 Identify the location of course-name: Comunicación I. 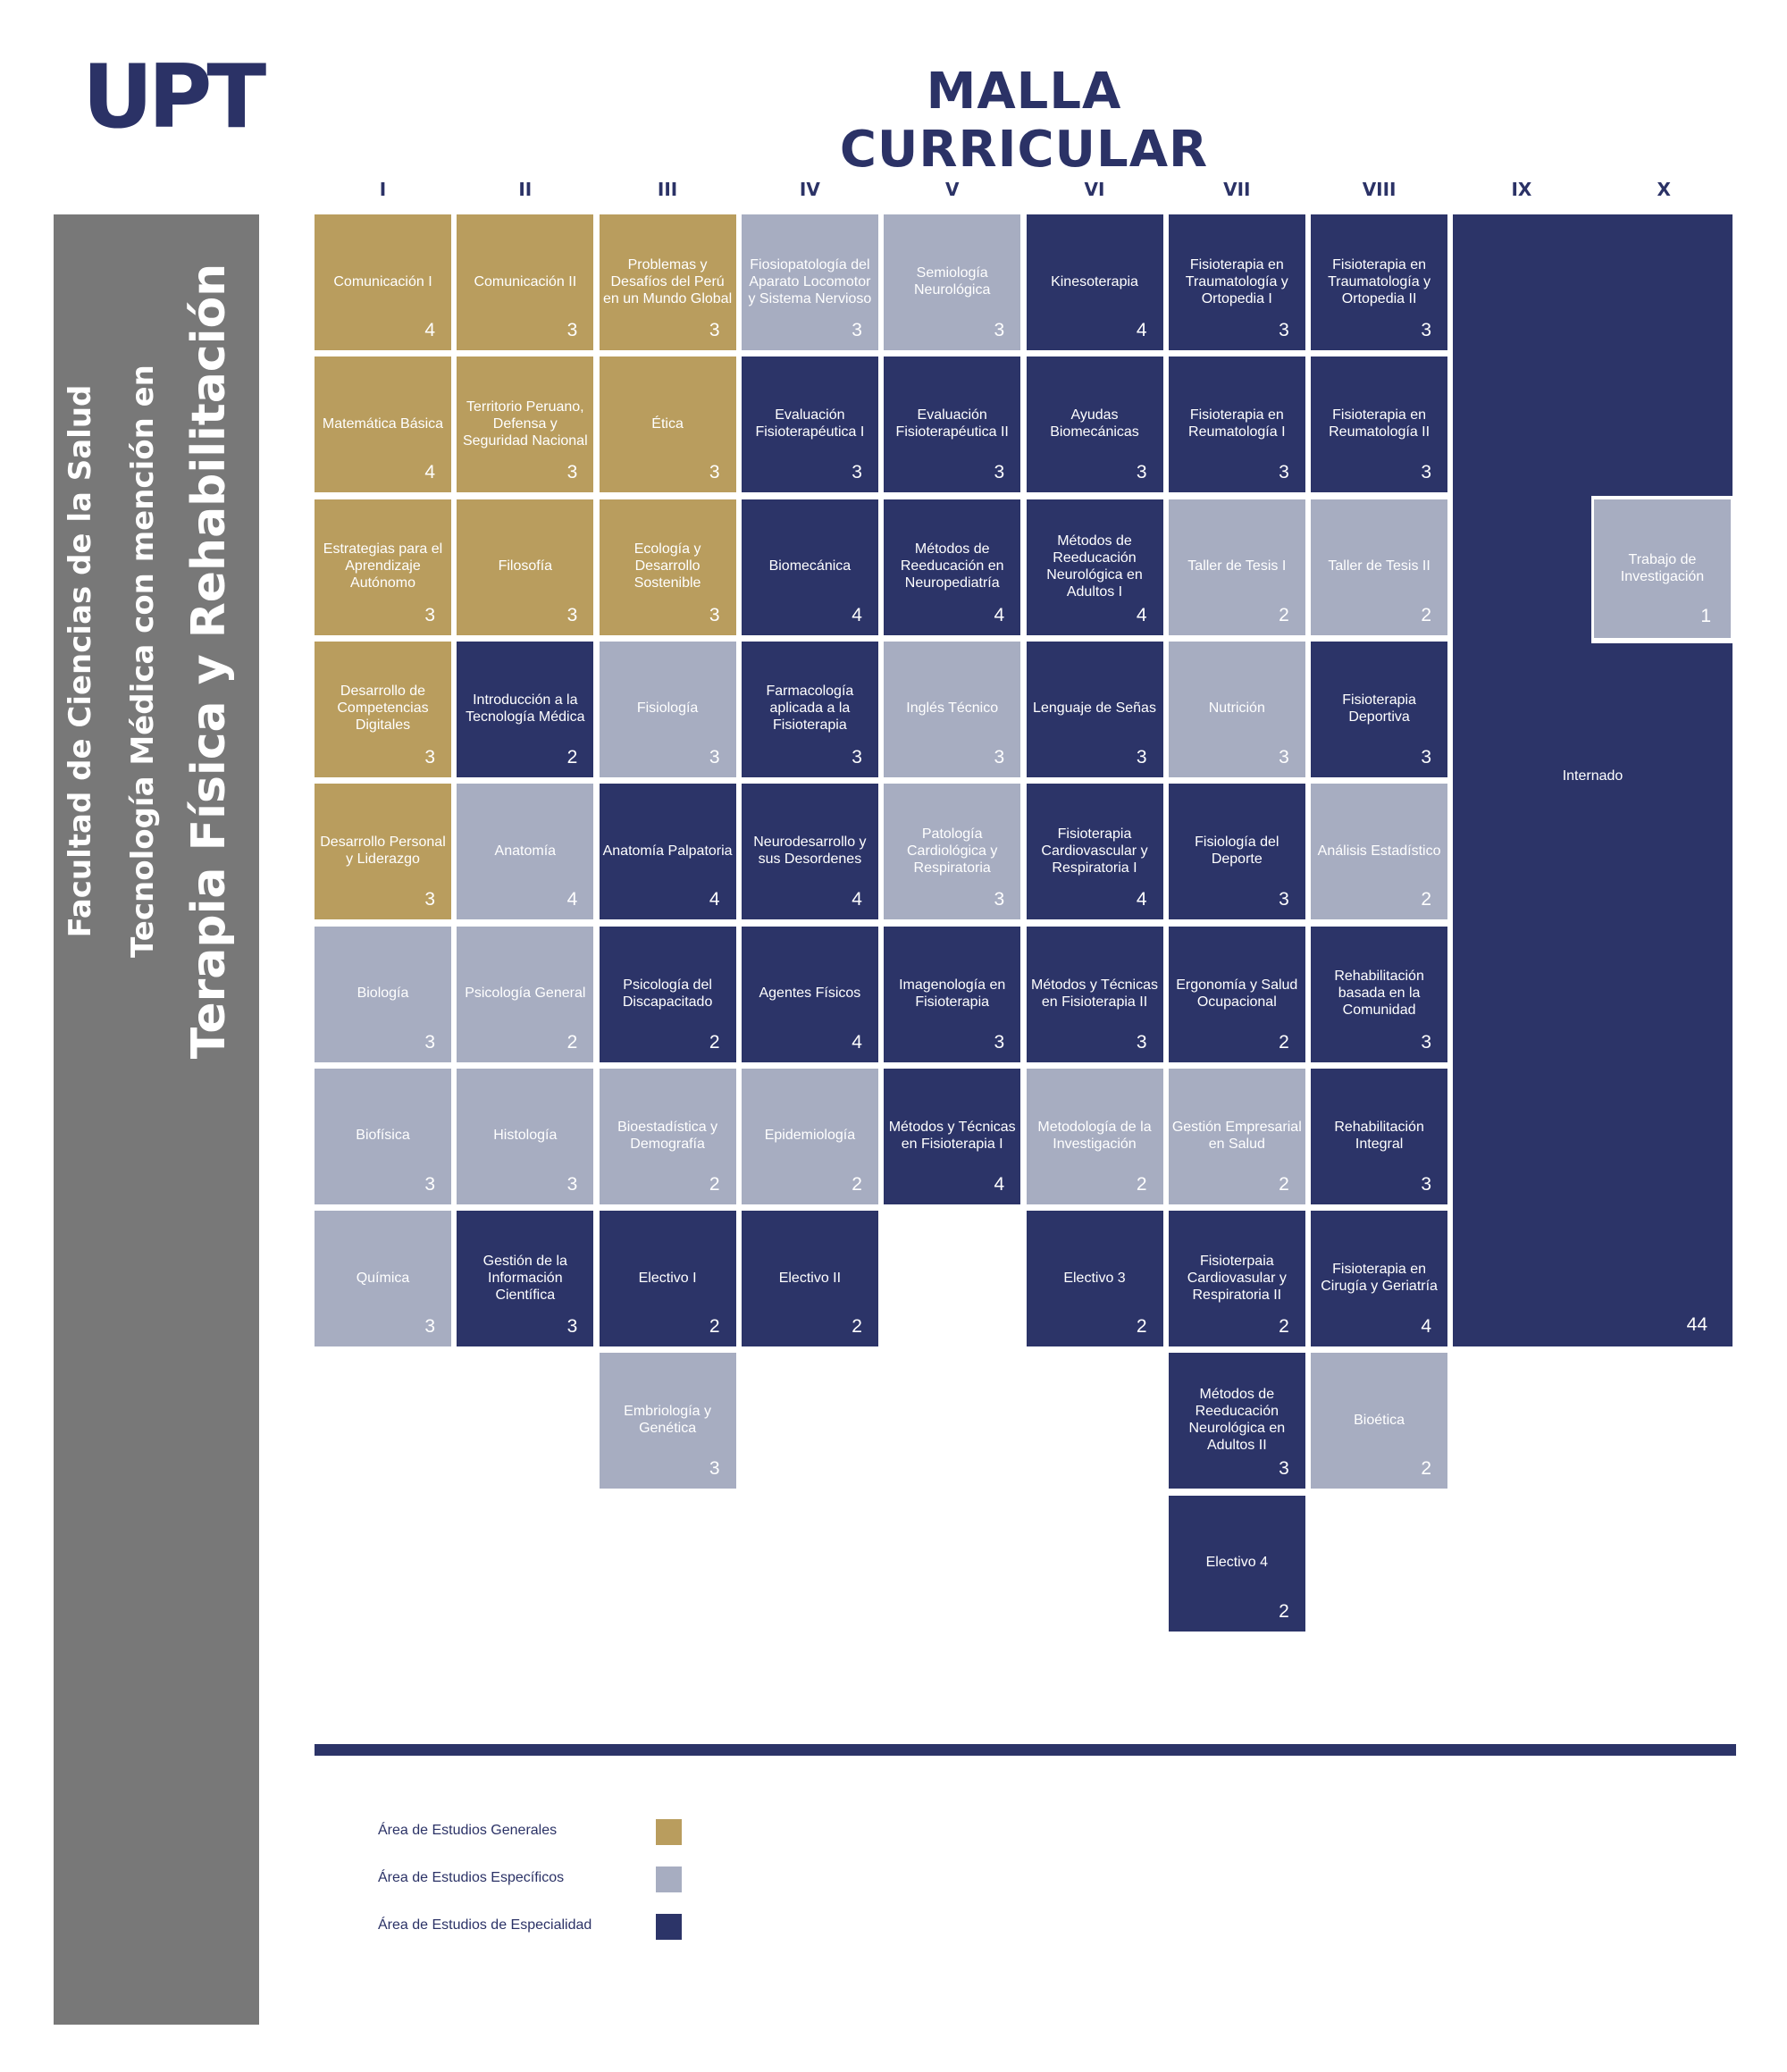
(382, 281).